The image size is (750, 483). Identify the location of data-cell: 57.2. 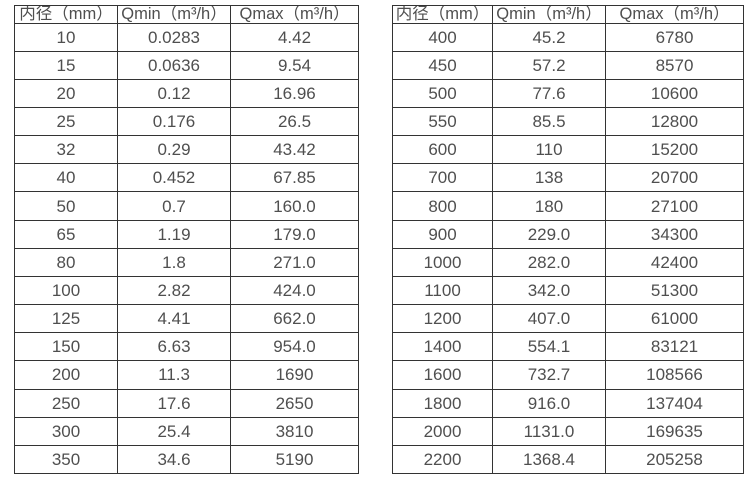
(549, 65).